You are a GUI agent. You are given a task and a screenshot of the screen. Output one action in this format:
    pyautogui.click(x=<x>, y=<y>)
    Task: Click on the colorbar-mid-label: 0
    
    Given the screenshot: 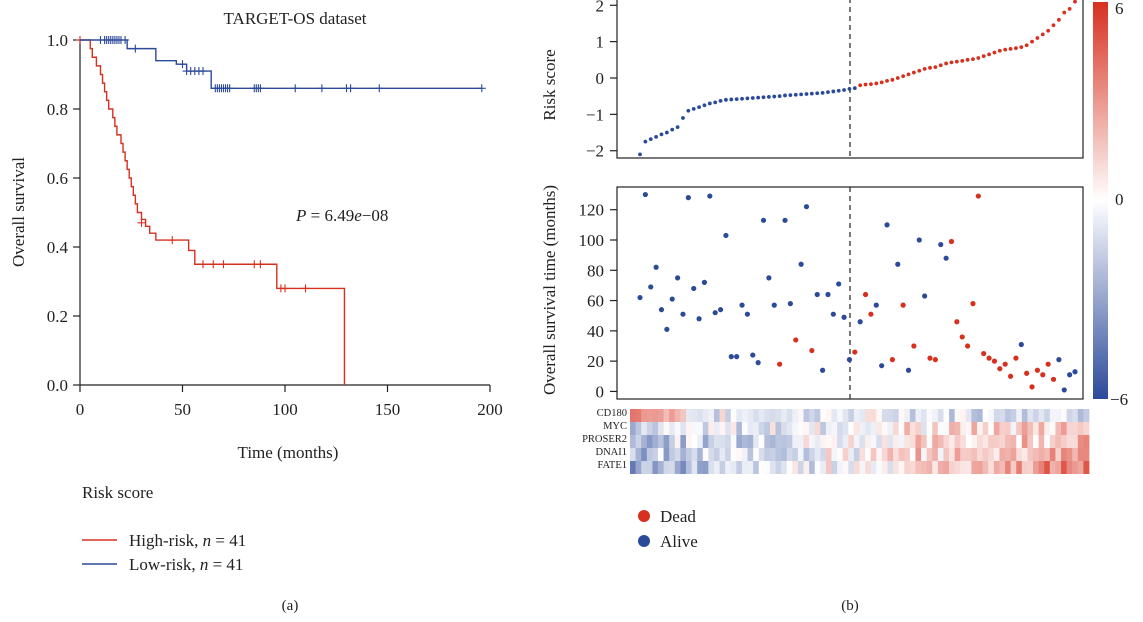 What is the action you would take?
    pyautogui.click(x=1119, y=199)
    